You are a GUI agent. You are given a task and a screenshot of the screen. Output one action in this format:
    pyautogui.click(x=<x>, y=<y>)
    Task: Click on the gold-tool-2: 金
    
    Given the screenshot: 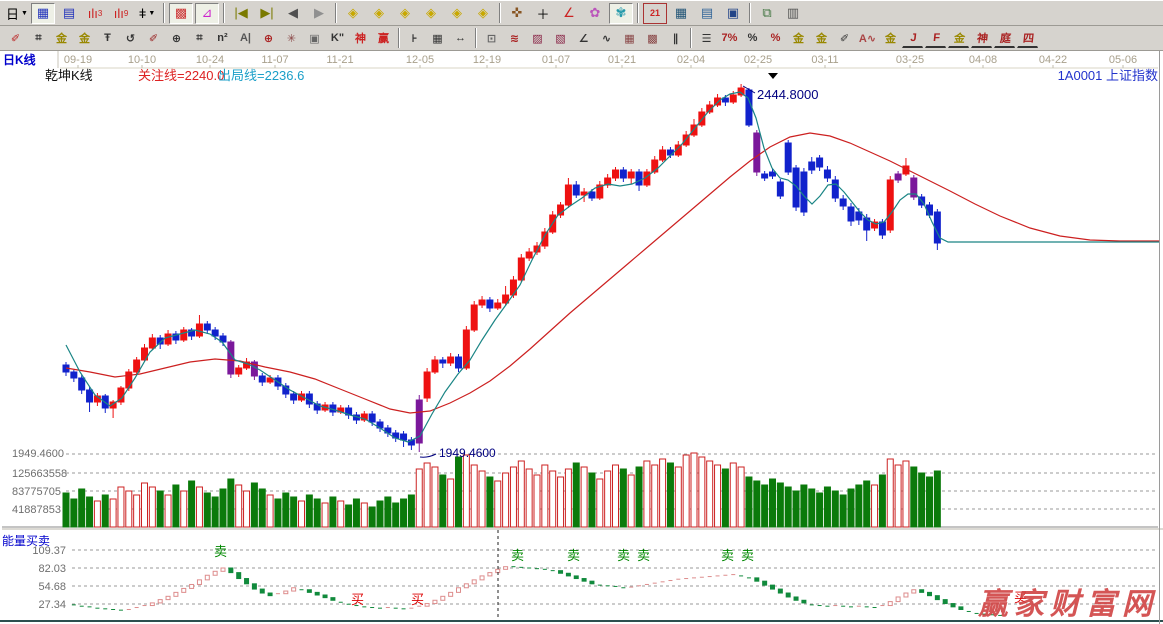 What is the action you would take?
    pyautogui.click(x=84, y=38)
    